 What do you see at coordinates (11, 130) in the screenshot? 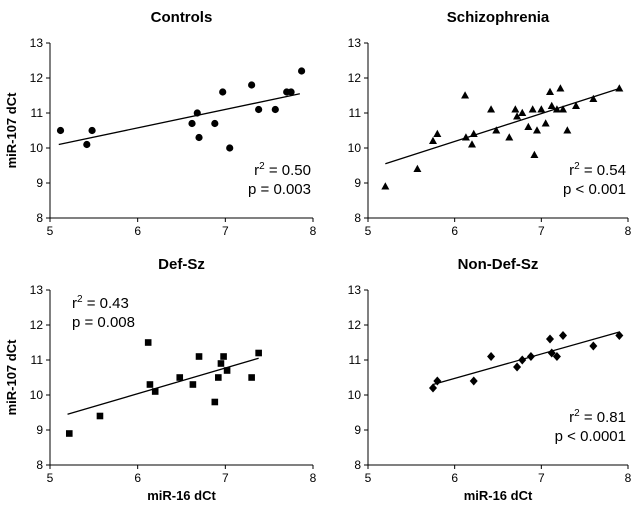
I see `y-axis-label: miR-107 dCt` at bounding box center [11, 130].